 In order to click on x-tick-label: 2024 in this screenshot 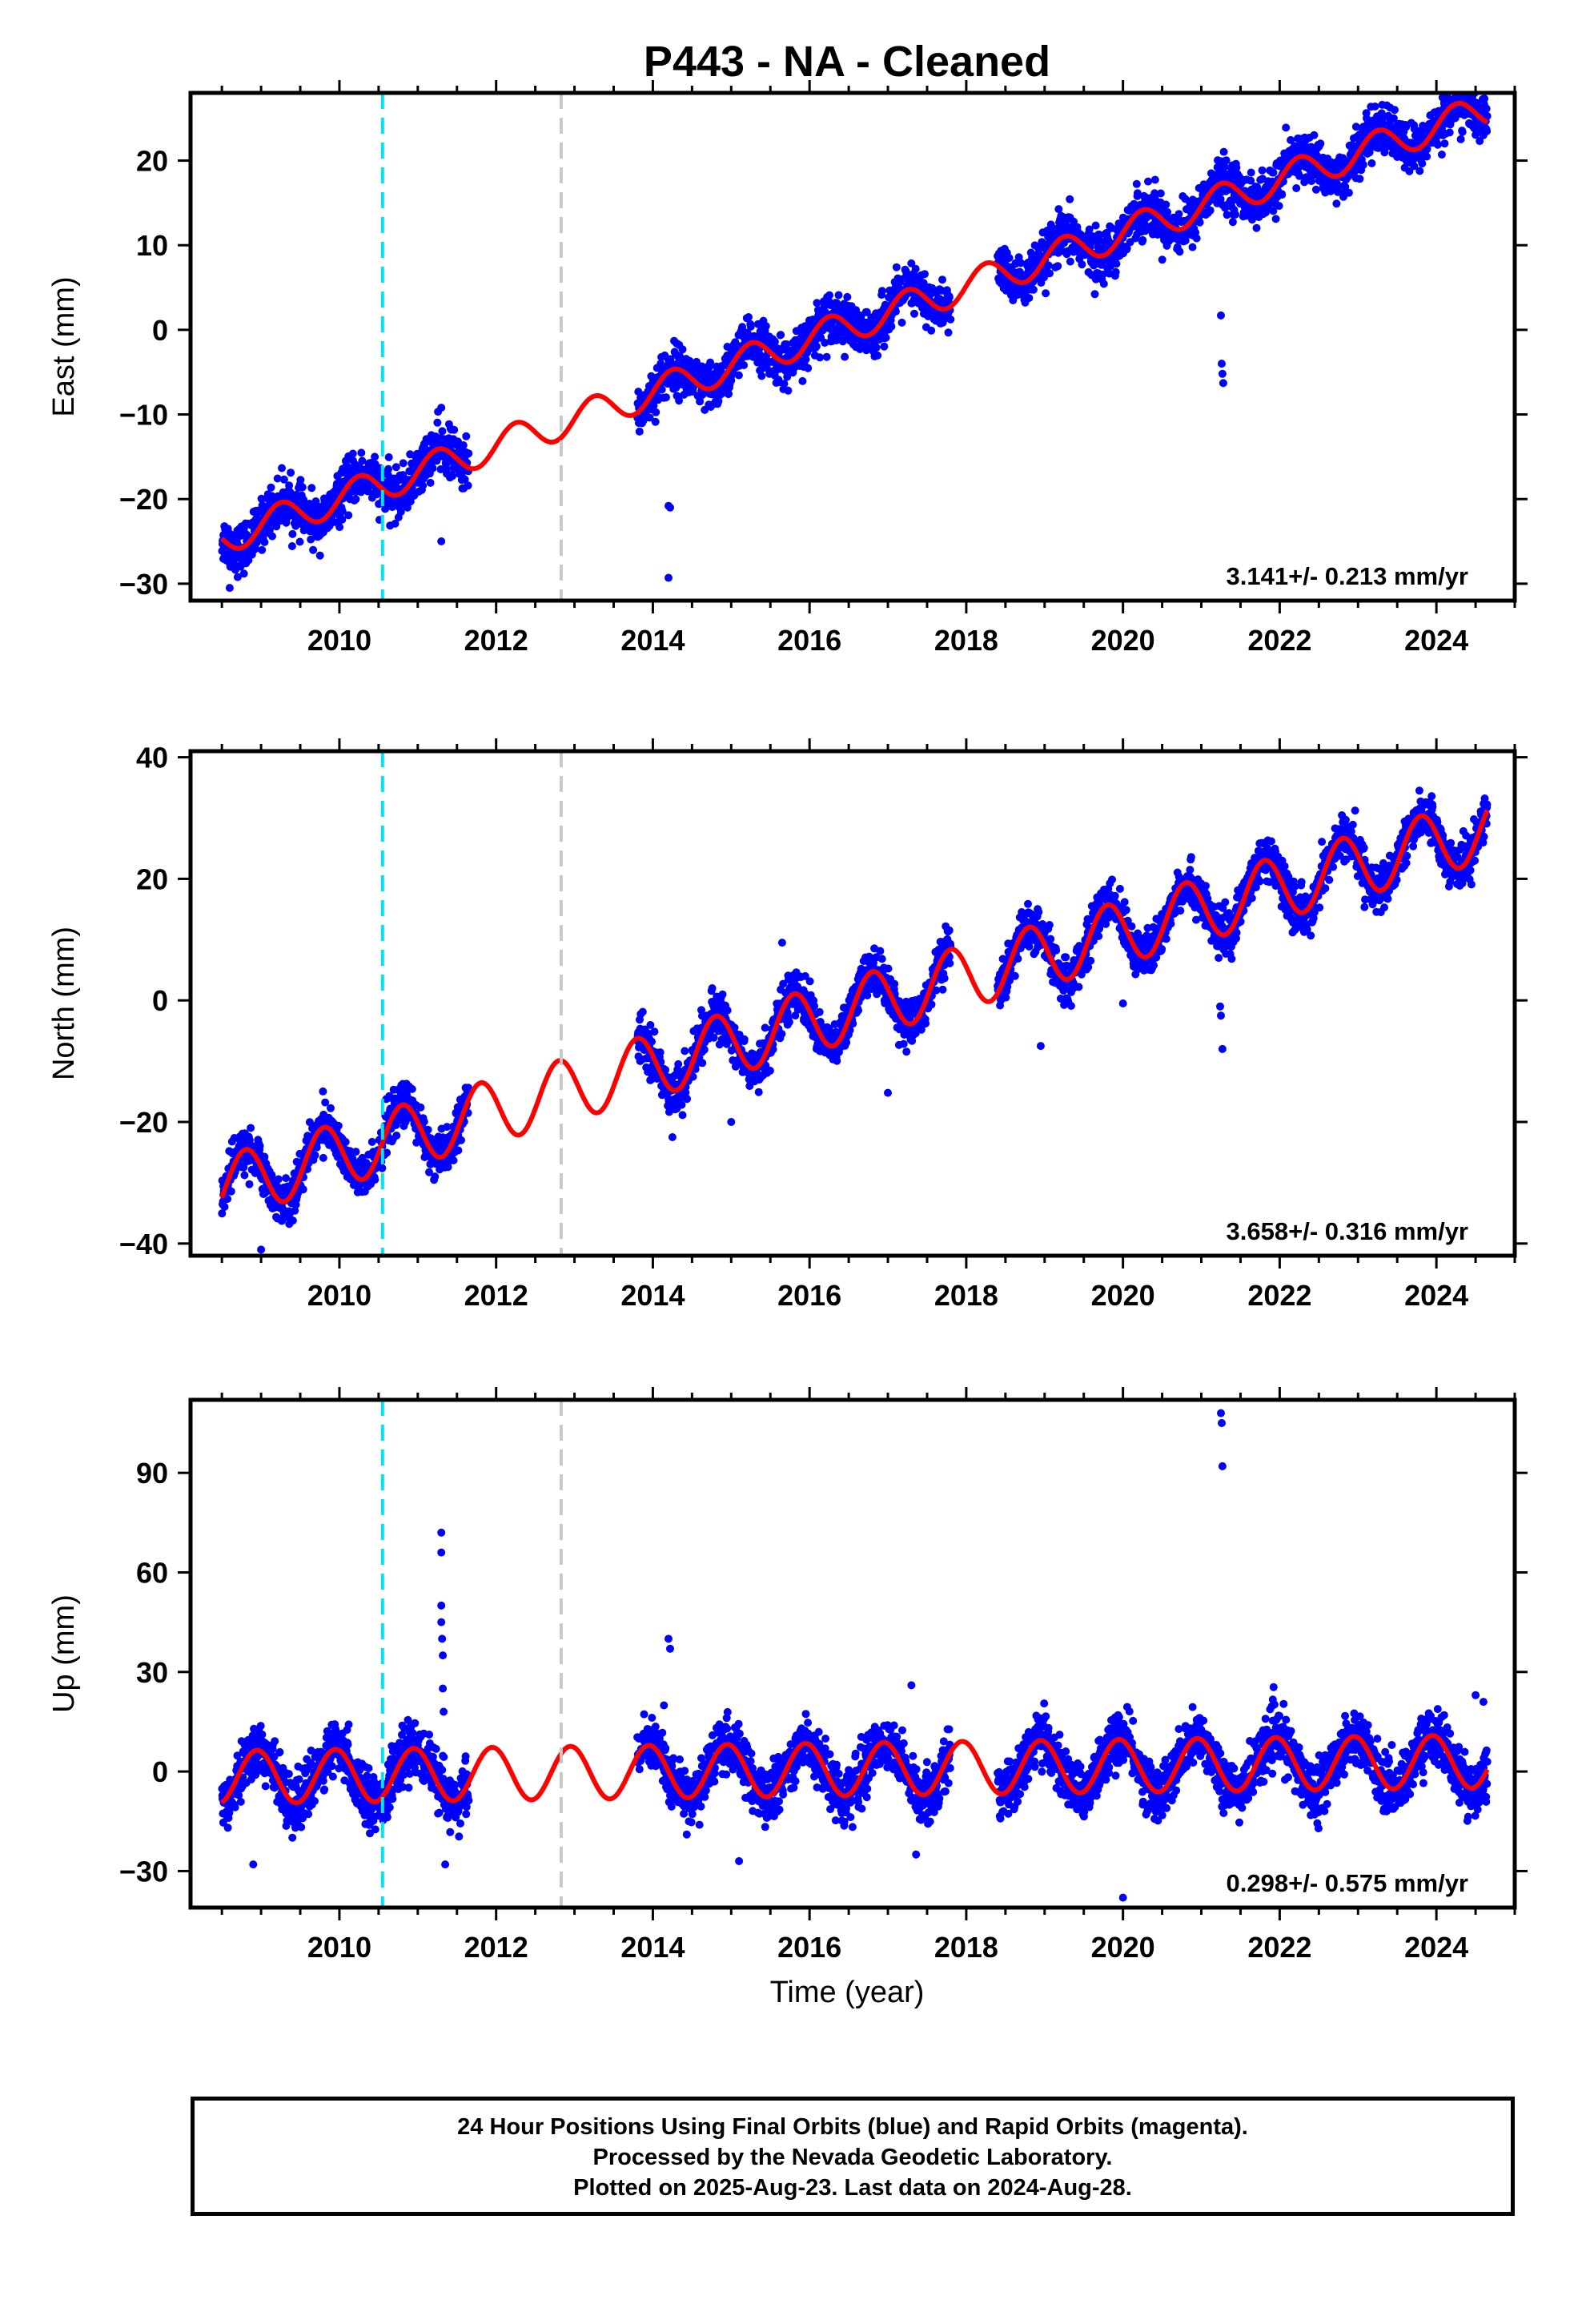, I will do `click(1436, 640)`.